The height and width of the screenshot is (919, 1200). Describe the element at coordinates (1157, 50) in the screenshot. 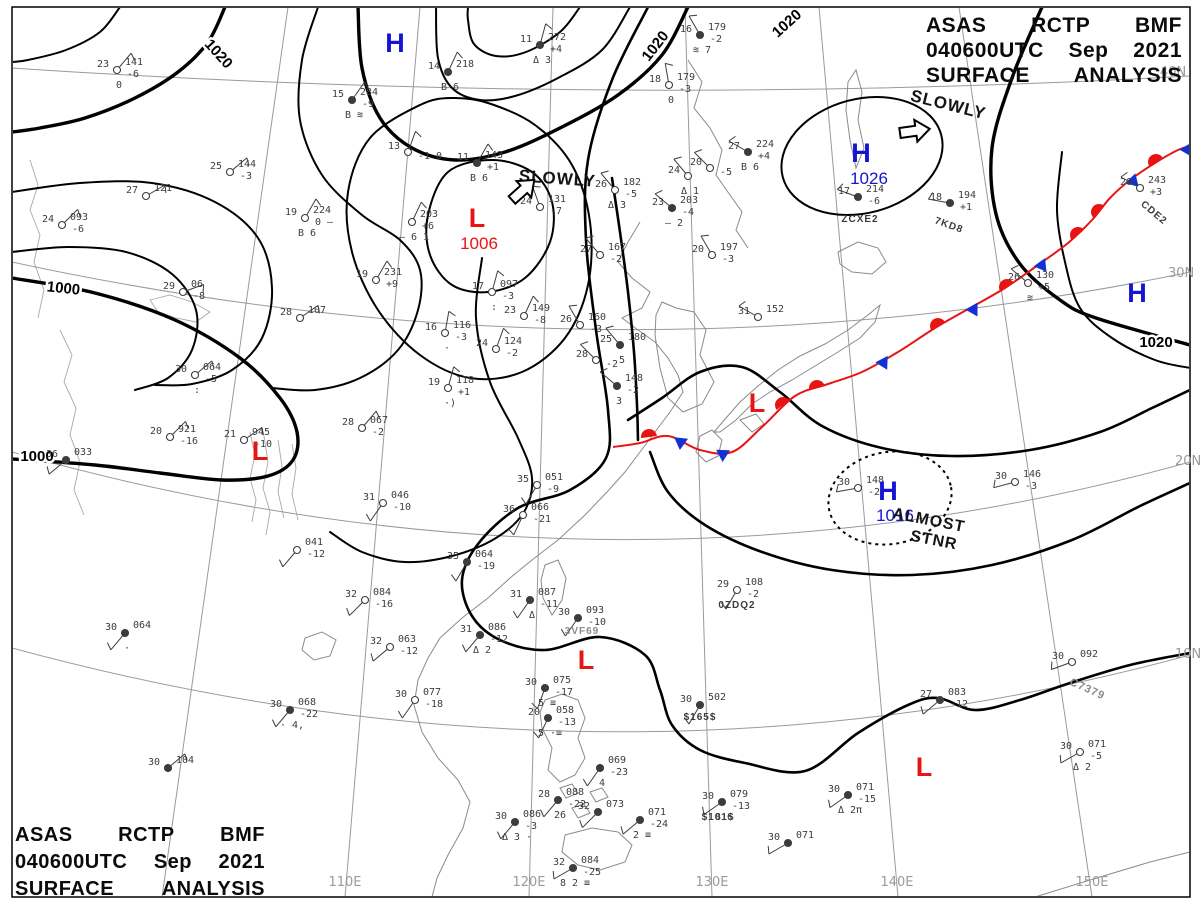

I see `title-word: 2021` at that location.